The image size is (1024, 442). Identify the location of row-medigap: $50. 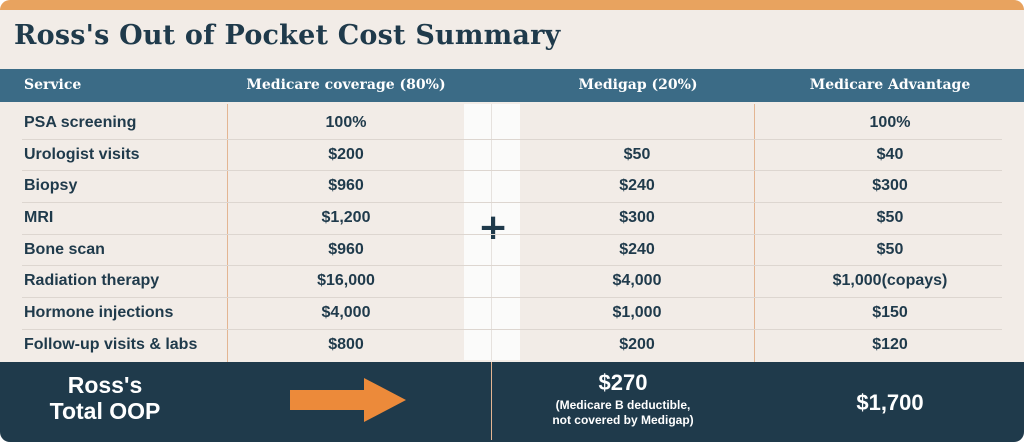
(637, 154).